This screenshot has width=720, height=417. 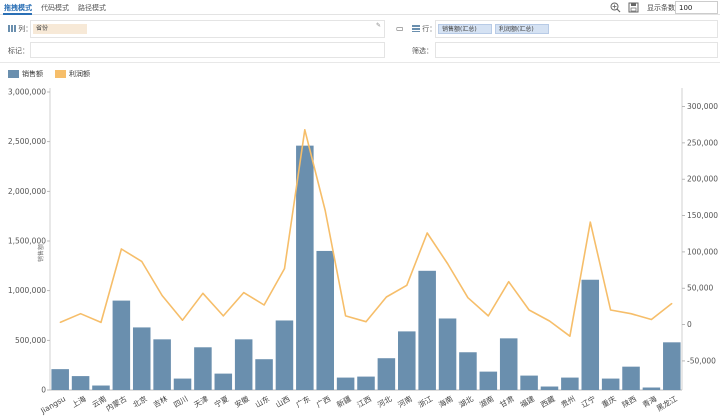 What do you see at coordinates (27, 191) in the screenshot?
I see `left-tick-label: 2,000,000` at bounding box center [27, 191].